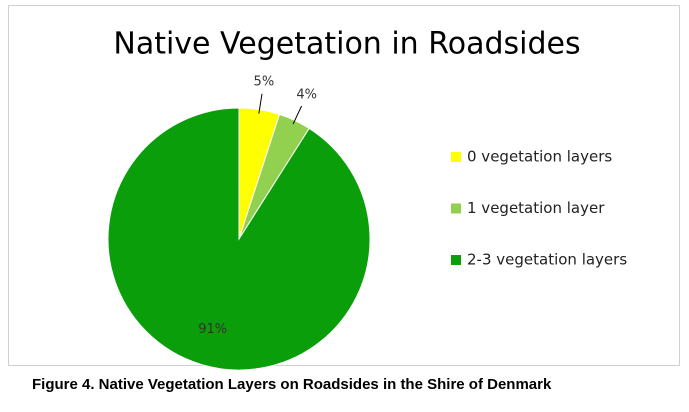 The width and height of the screenshot is (689, 412). What do you see at coordinates (547, 260) in the screenshot?
I see `legend-label: 2-3 vegetation layers` at bounding box center [547, 260].